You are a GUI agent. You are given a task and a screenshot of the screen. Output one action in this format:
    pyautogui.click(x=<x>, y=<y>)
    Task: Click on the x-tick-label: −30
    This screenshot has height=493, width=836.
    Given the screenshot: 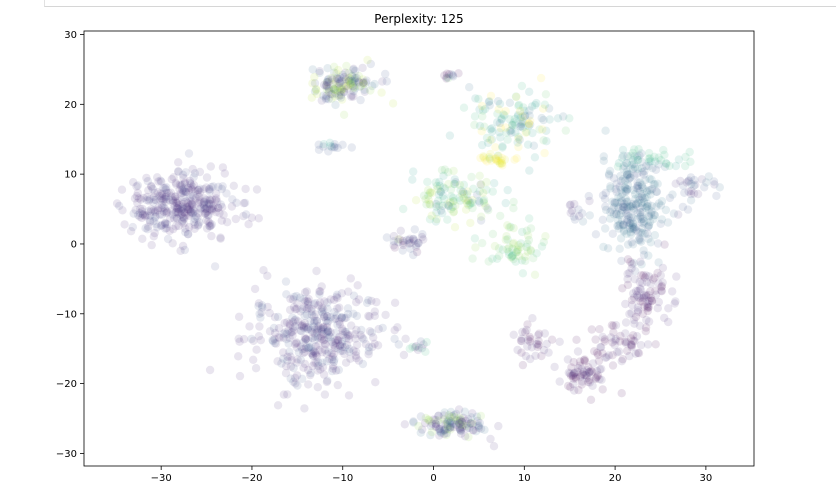 What is the action you would take?
    pyautogui.click(x=161, y=478)
    